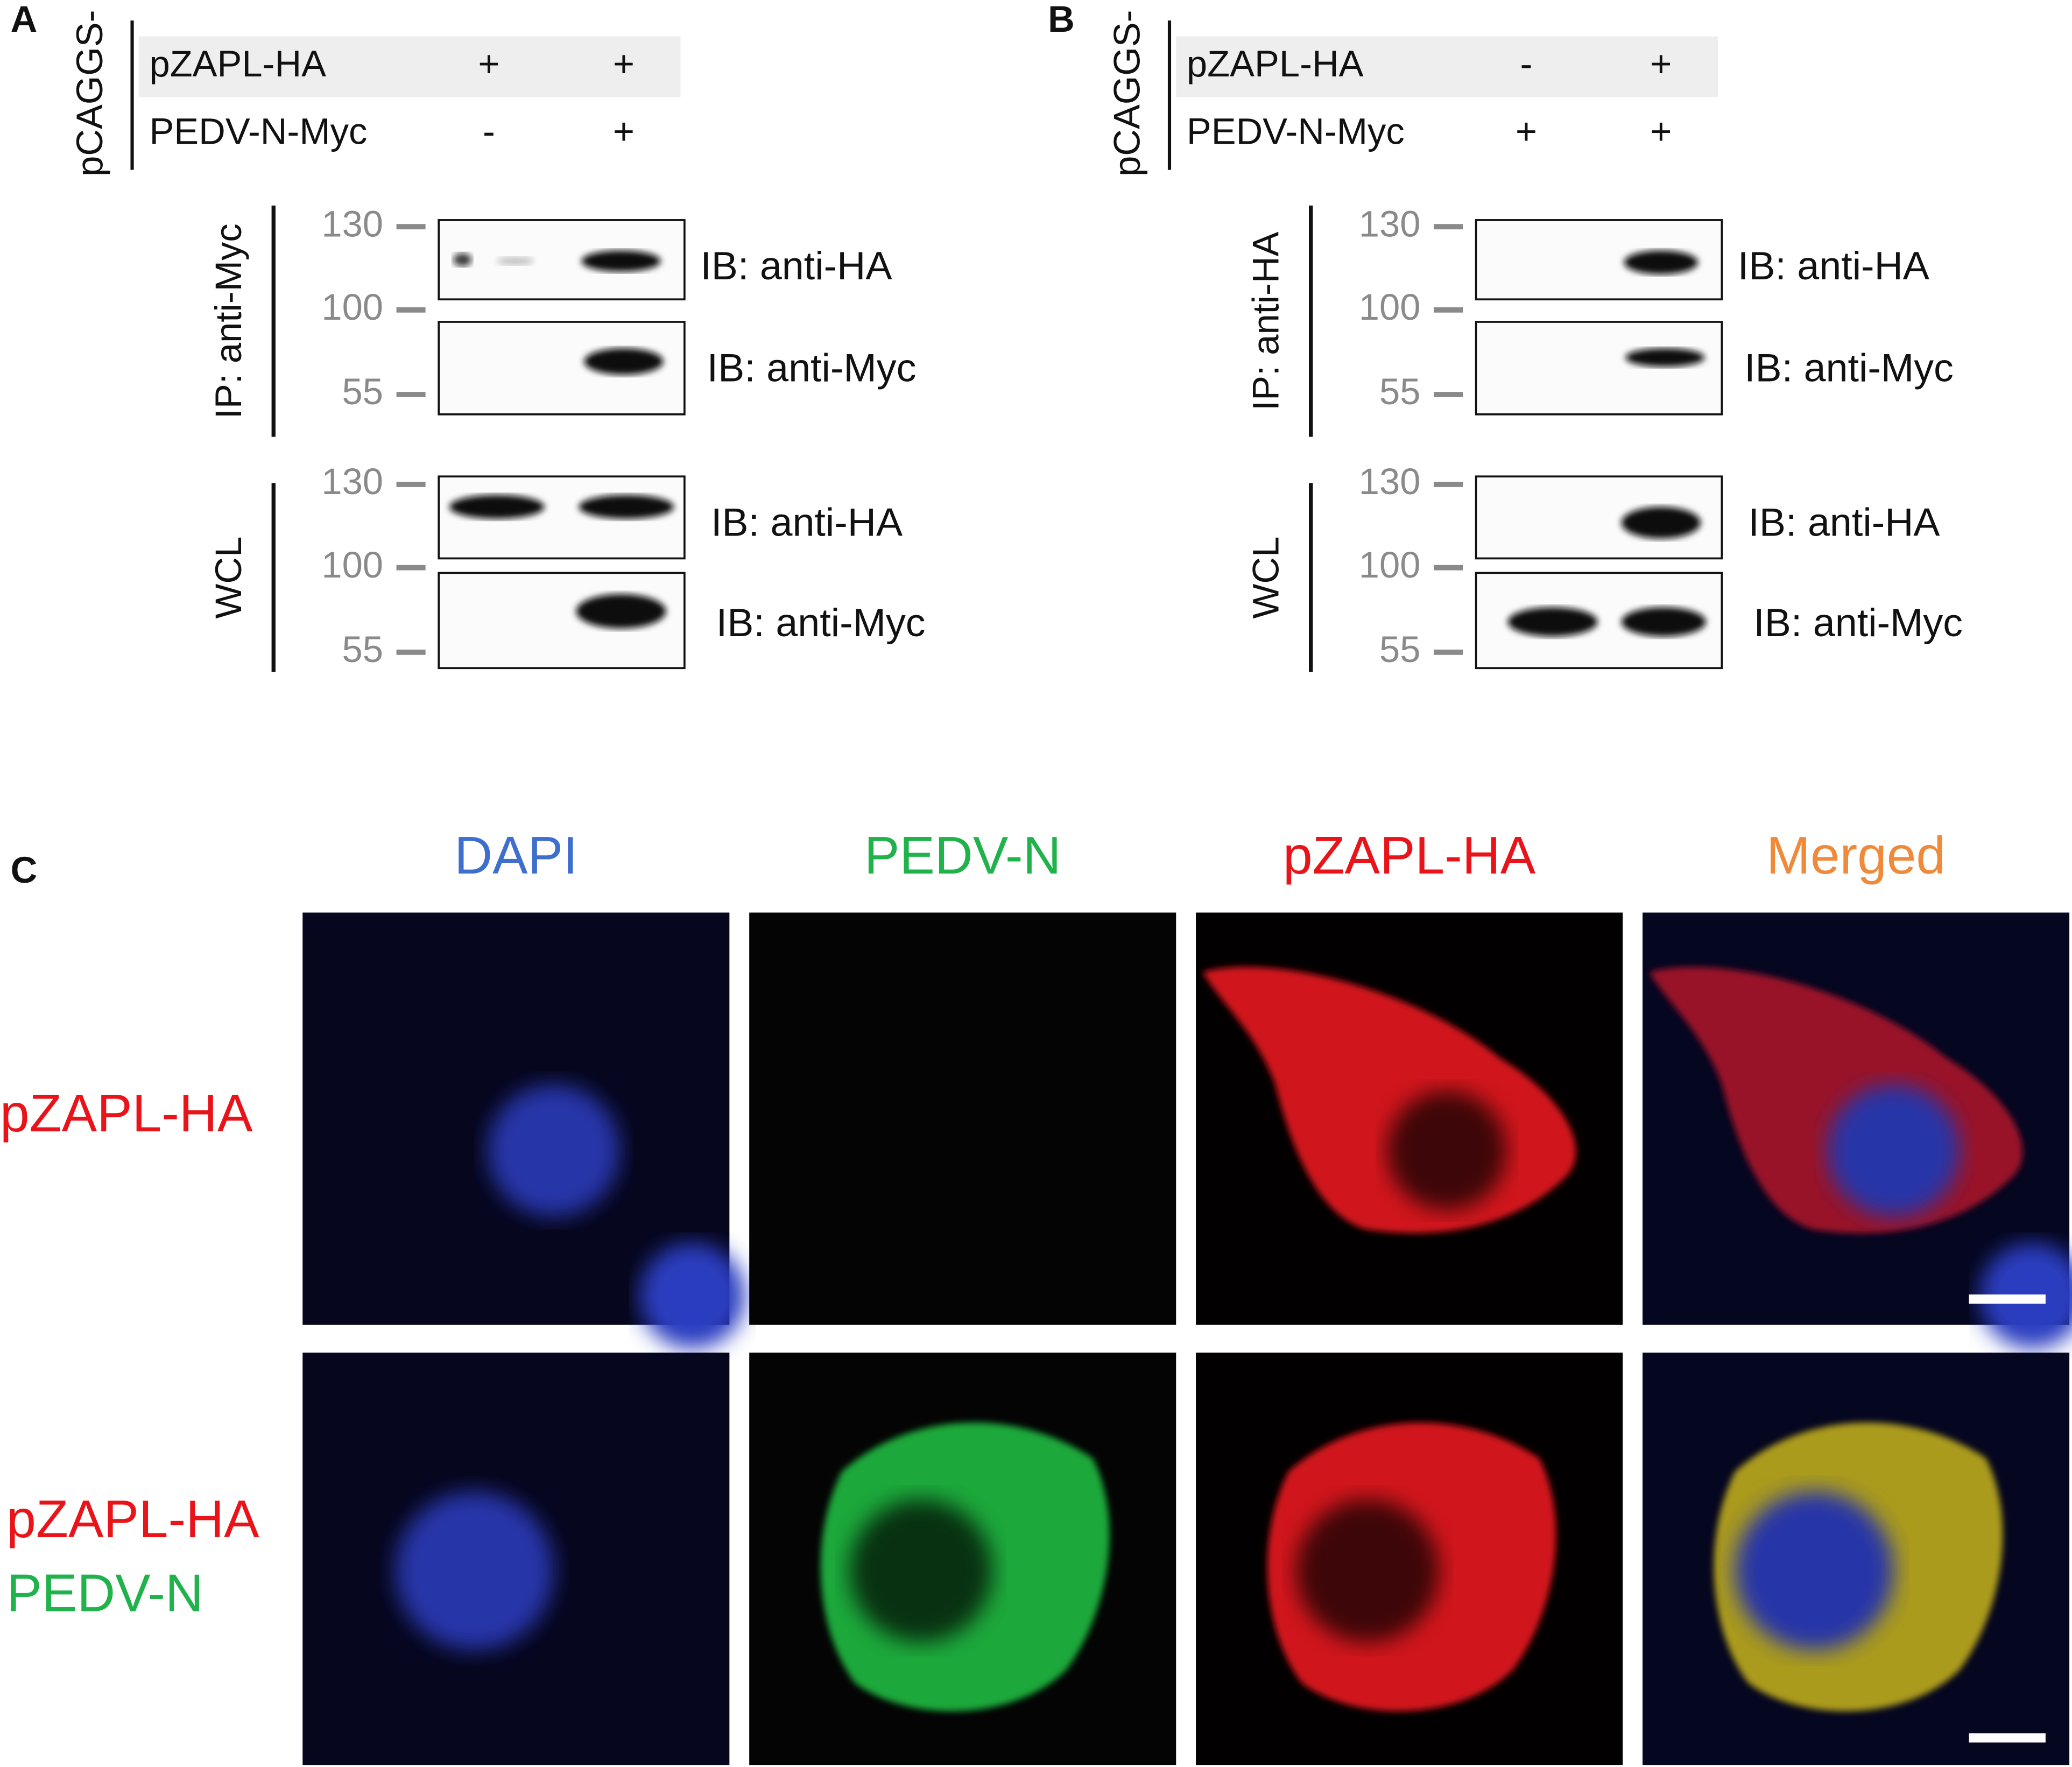  Describe the element at coordinates (1061, 20) in the screenshot. I see `panel-label: B` at that location.